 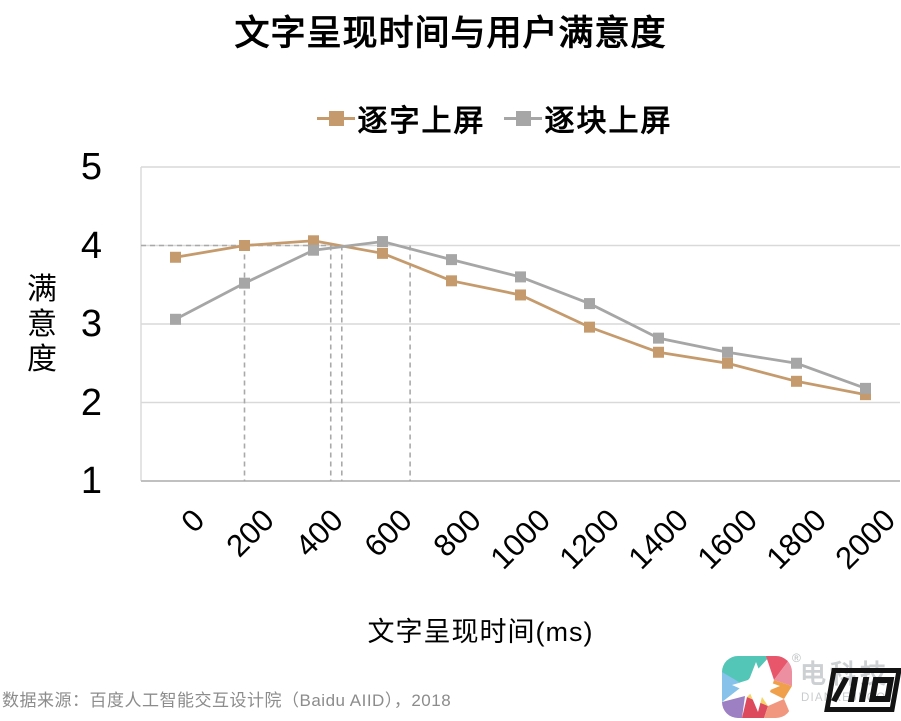 What do you see at coordinates (862, 690) in the screenshot?
I see `aiid-badge-icon` at bounding box center [862, 690].